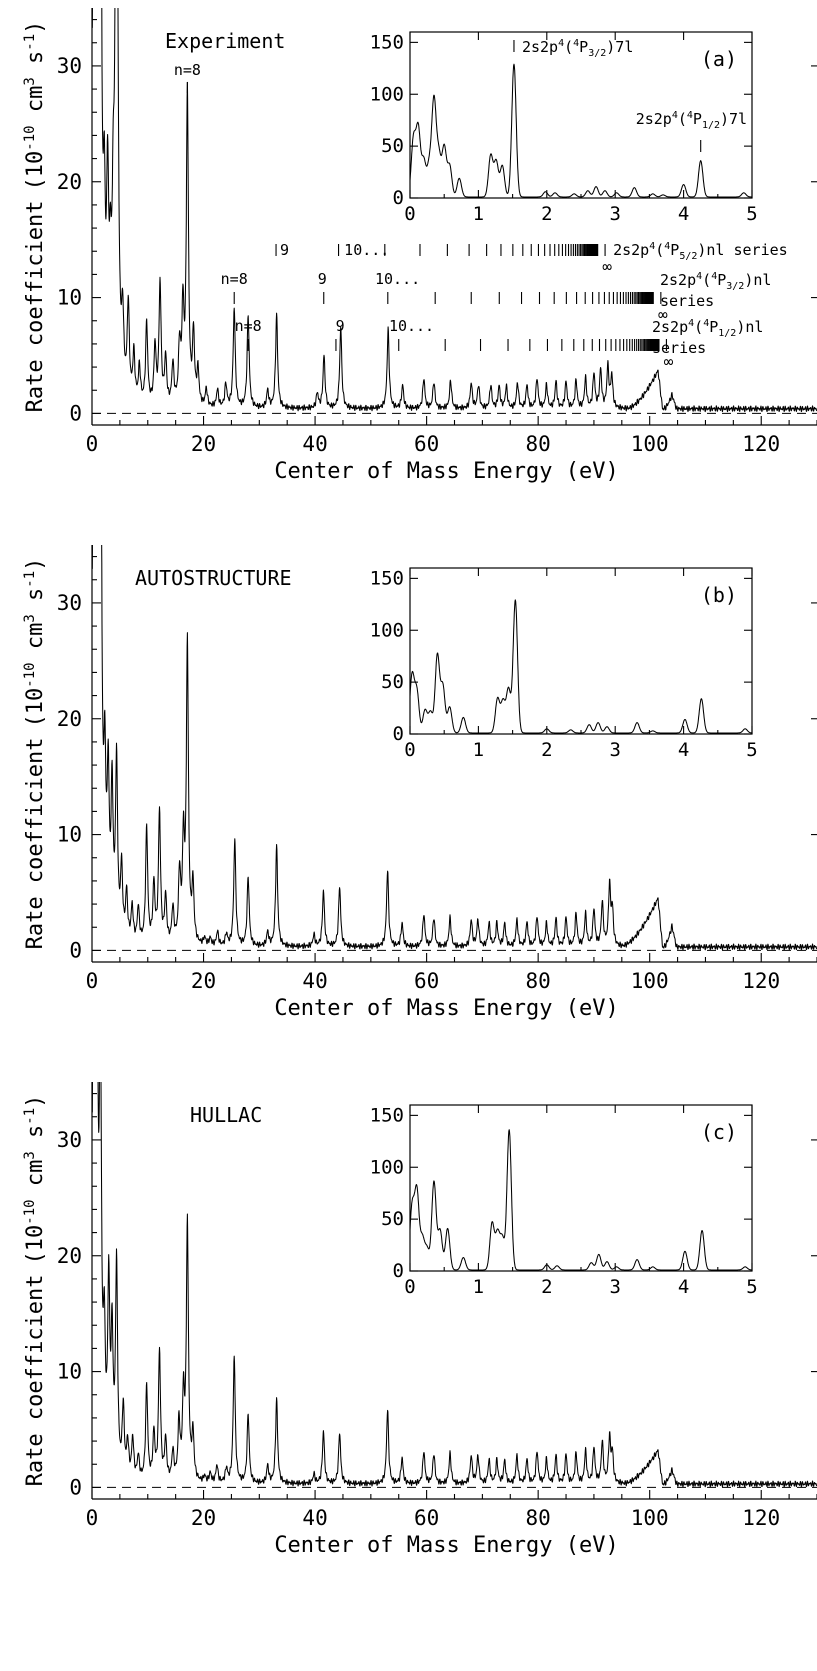  Describe the element at coordinates (75, 413) in the screenshot. I see `y-tick-label: 0` at that location.